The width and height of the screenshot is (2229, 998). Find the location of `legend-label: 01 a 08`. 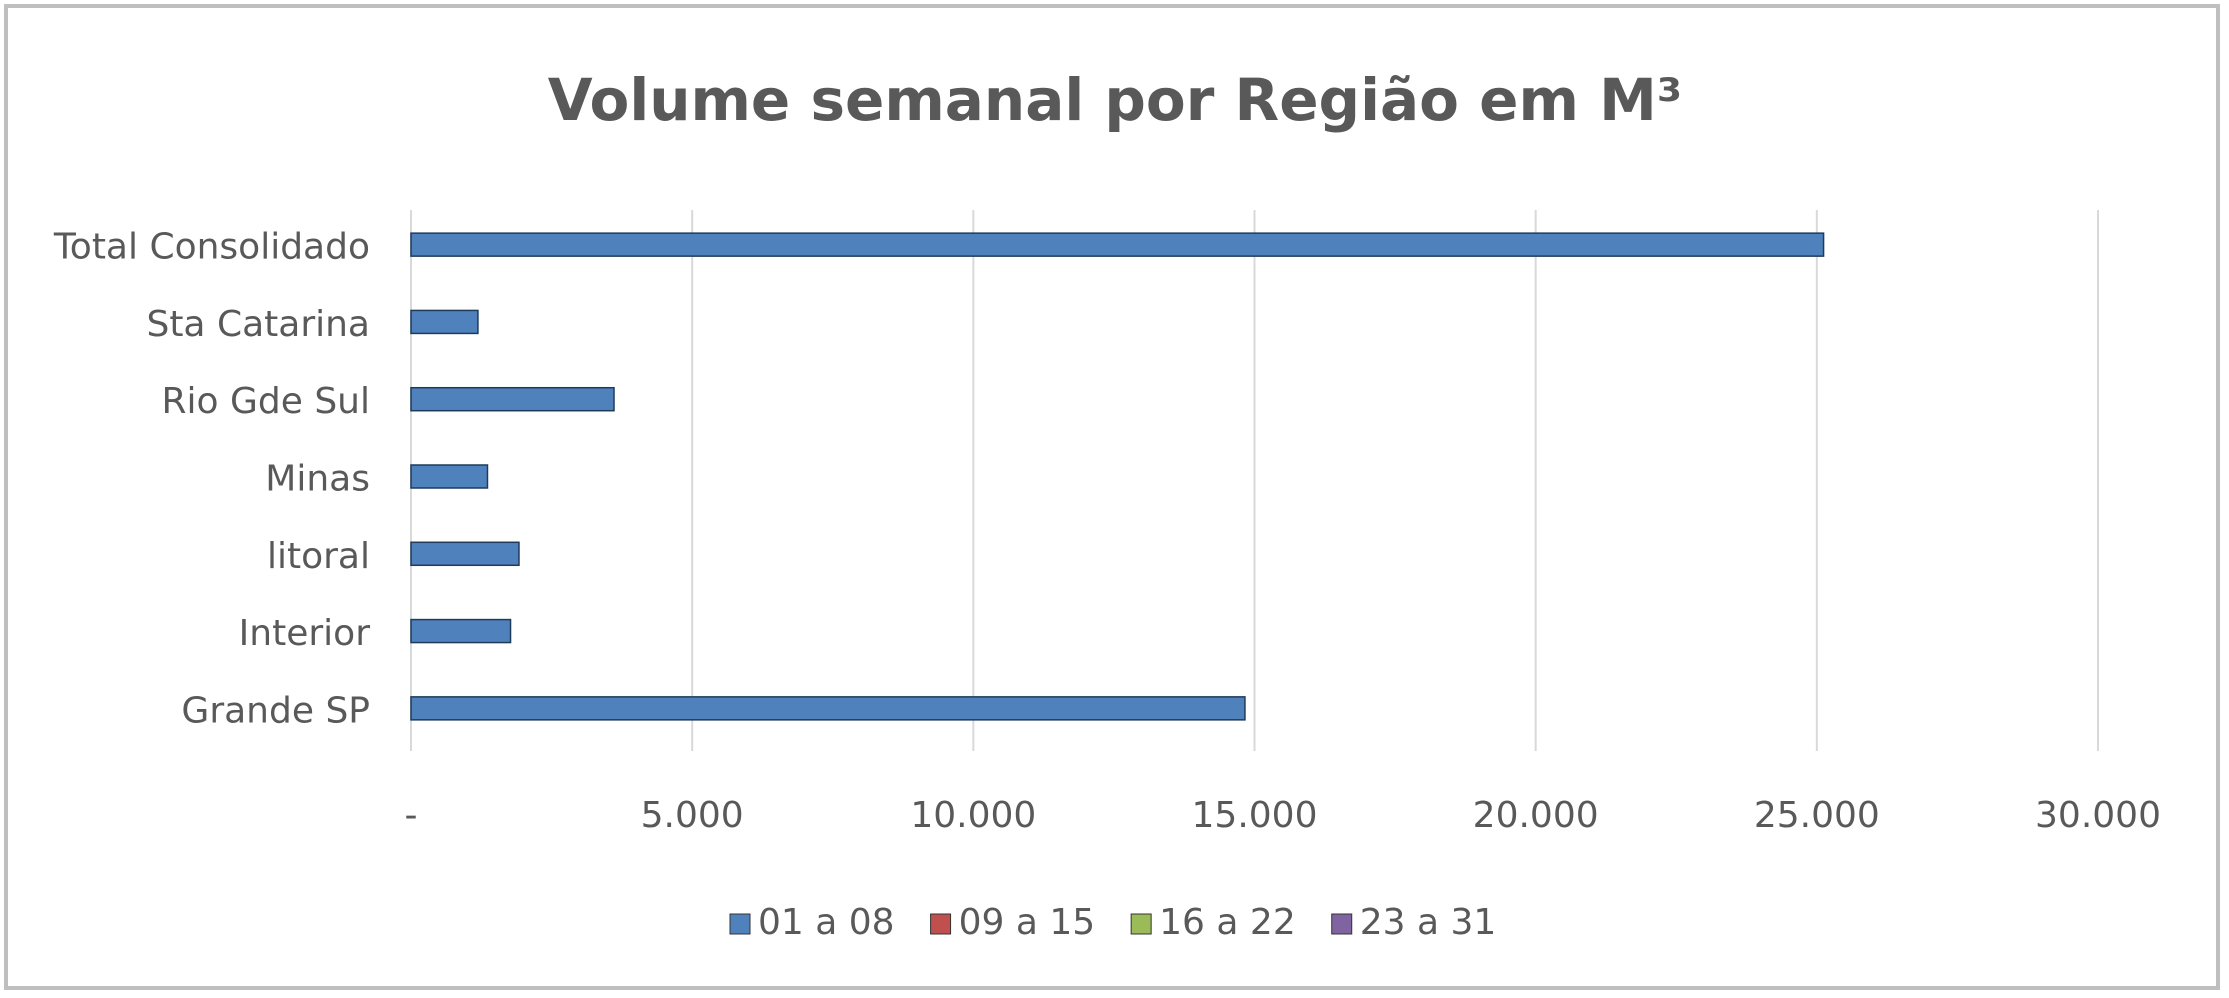

legend-label: 01 a 08 is located at coordinates (826, 922).